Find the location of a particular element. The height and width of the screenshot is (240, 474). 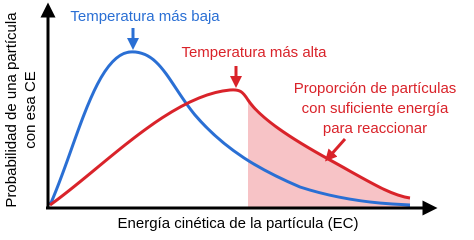

high-temp-label: Temperatura más alta is located at coordinates (254, 52).